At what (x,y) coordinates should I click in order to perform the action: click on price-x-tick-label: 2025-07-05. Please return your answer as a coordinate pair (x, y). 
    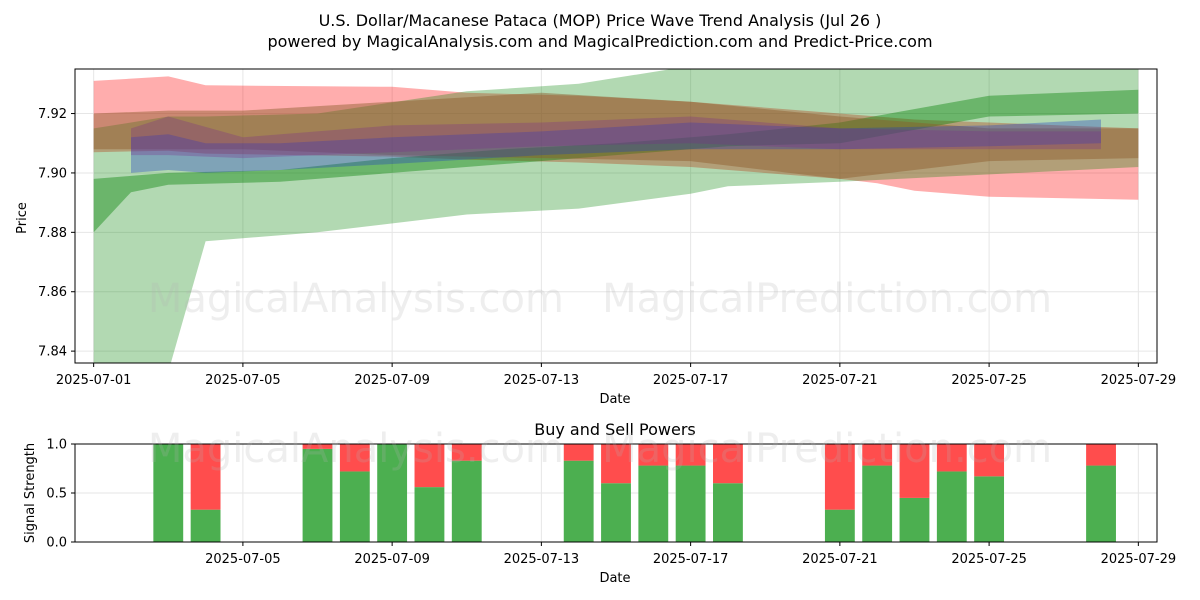
    Looking at the image, I should click on (243, 380).